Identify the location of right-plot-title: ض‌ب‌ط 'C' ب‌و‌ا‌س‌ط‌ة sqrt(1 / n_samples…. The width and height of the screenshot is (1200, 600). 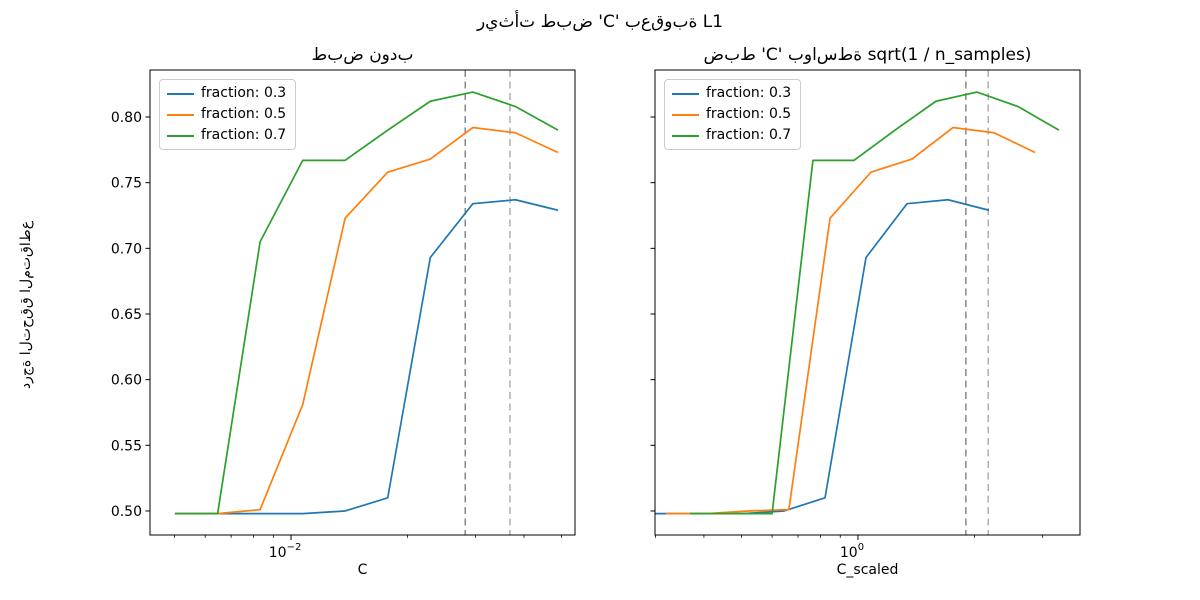
(867, 55).